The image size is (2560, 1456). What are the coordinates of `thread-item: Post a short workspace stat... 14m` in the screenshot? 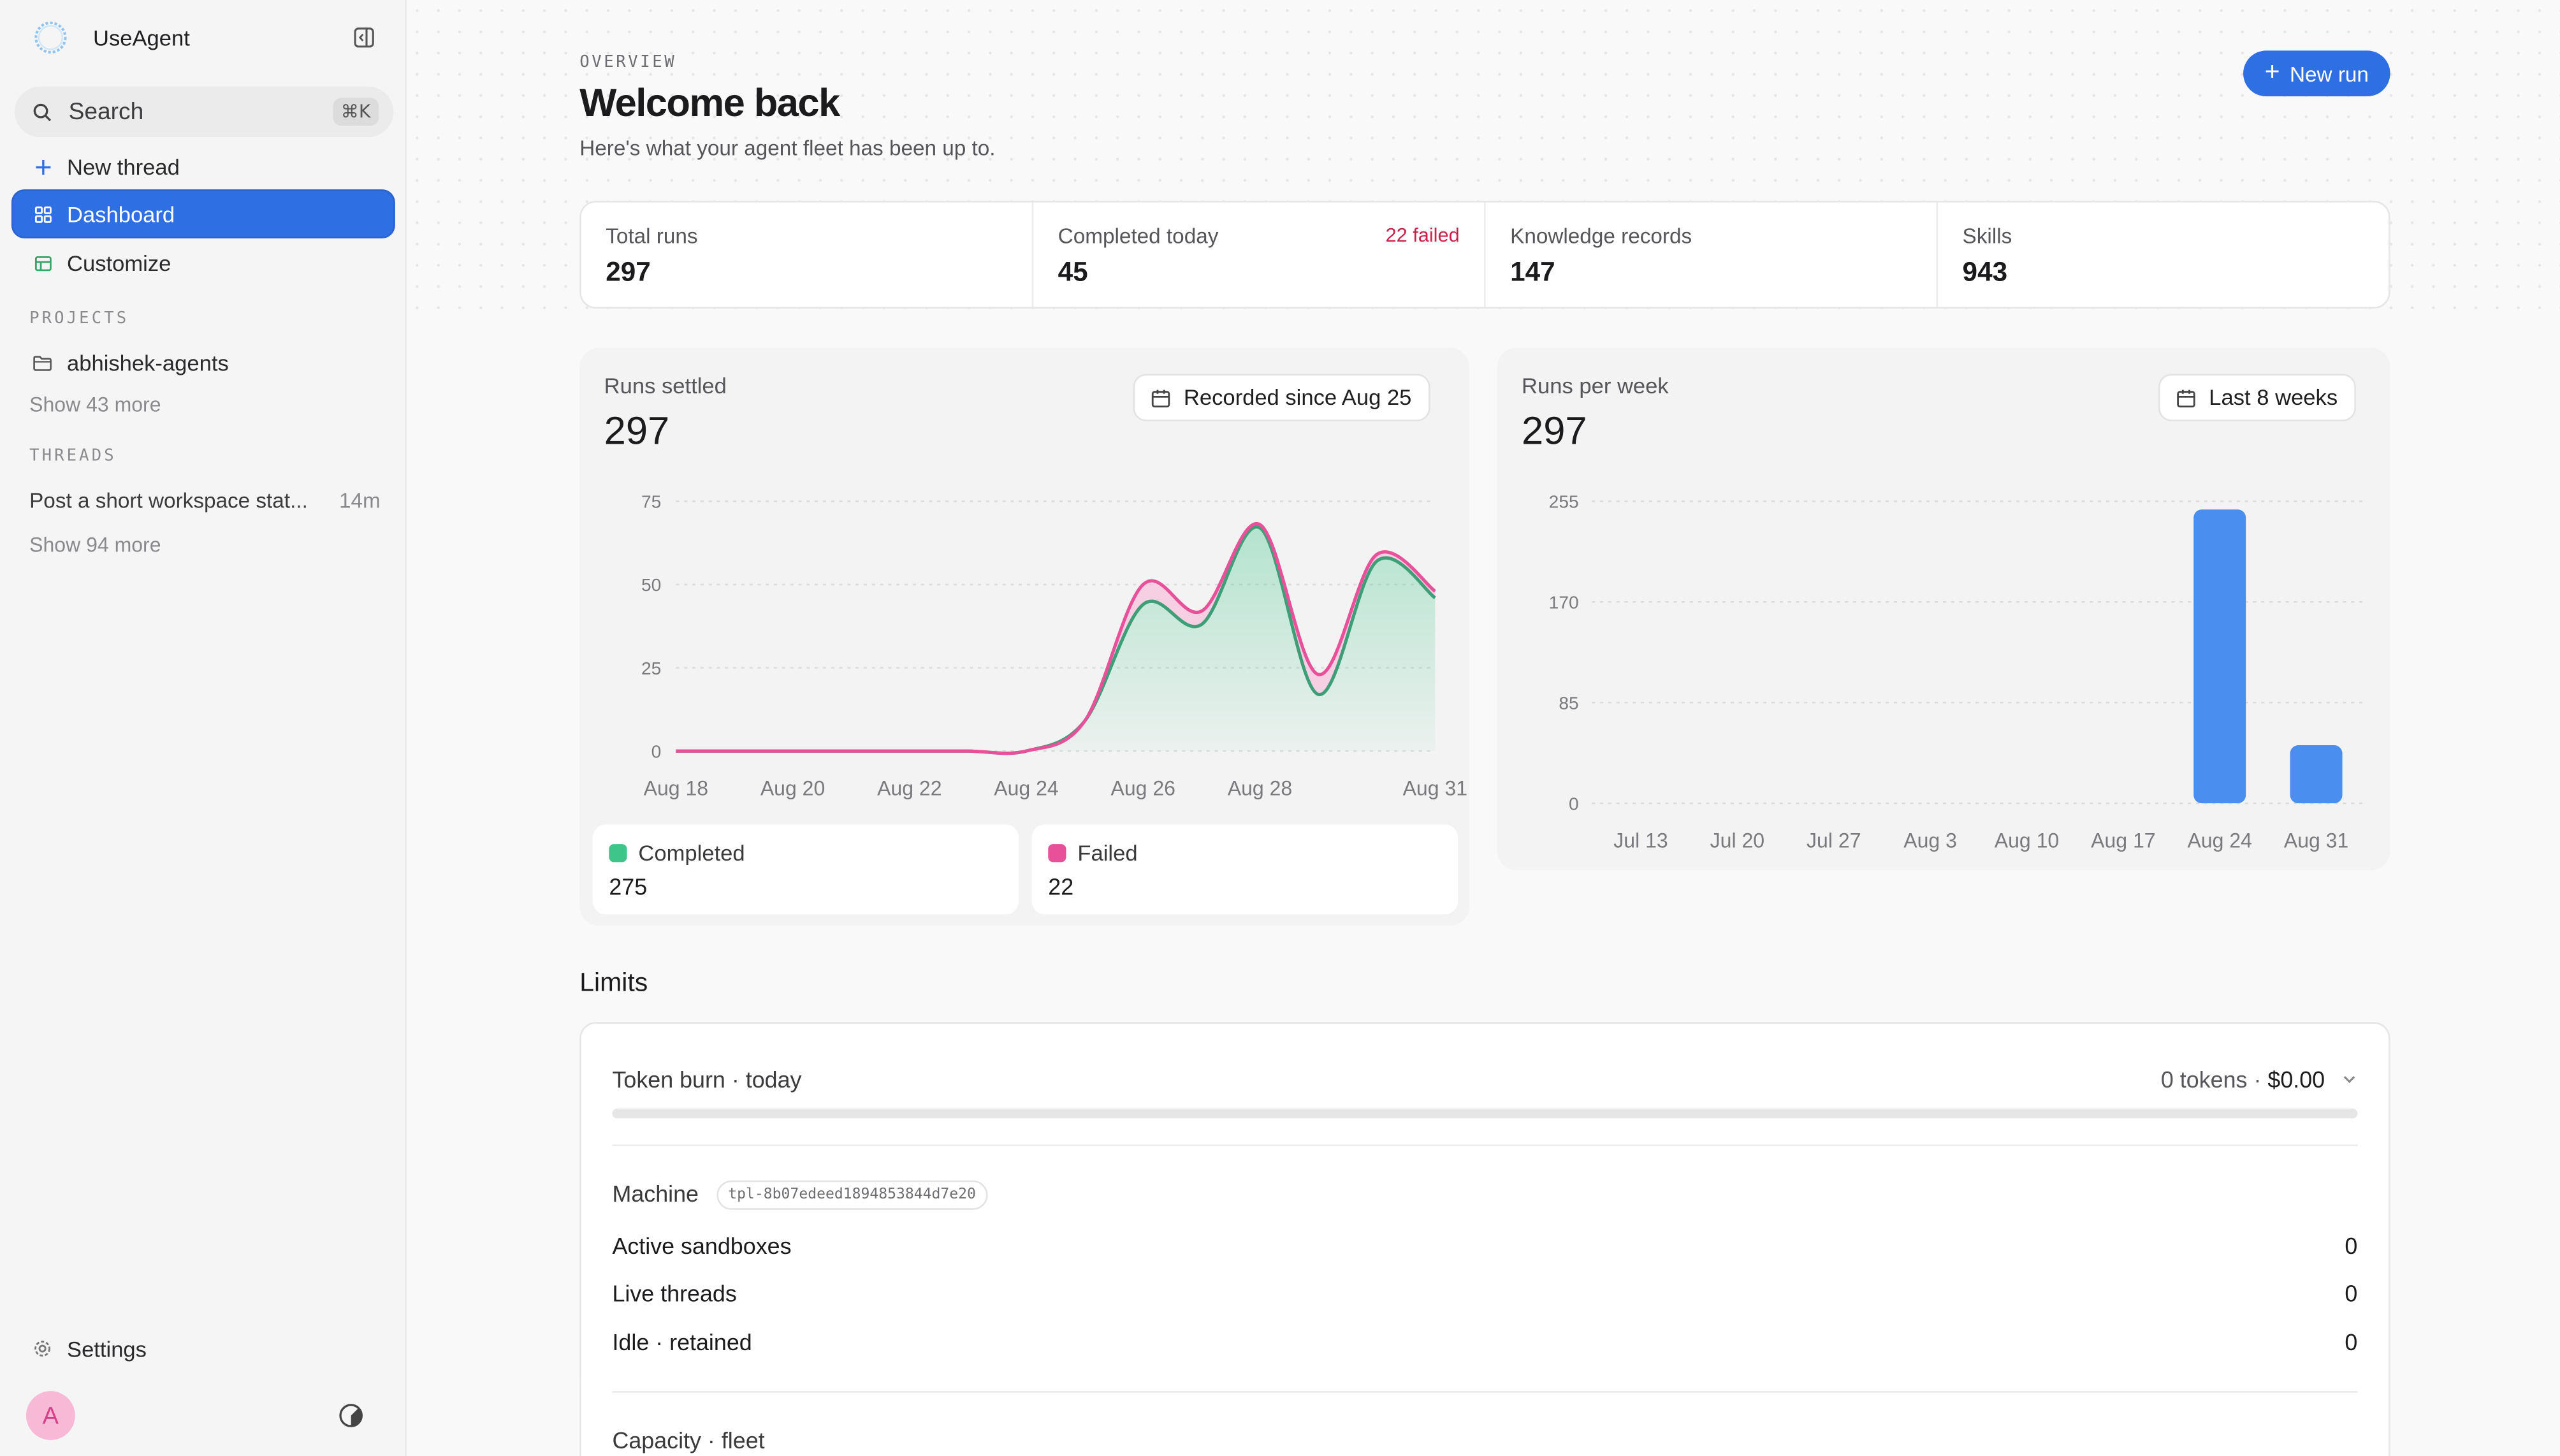 It's located at (205, 500).